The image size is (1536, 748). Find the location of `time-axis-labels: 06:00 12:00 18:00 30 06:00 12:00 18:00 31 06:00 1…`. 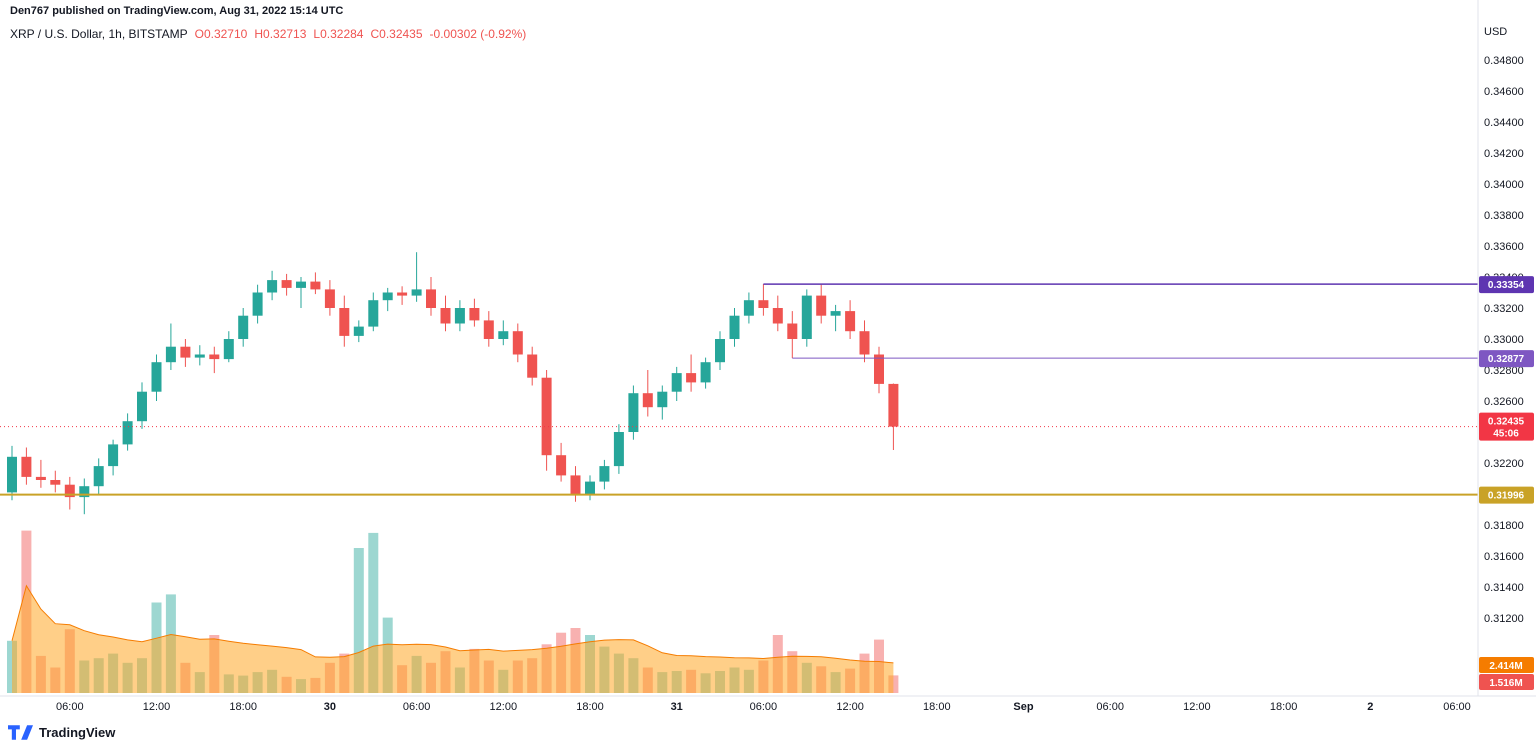

time-axis-labels: 06:00 12:00 18:00 30 06:00 12:00 18:00 31 06:00 1… is located at coordinates (763, 707).